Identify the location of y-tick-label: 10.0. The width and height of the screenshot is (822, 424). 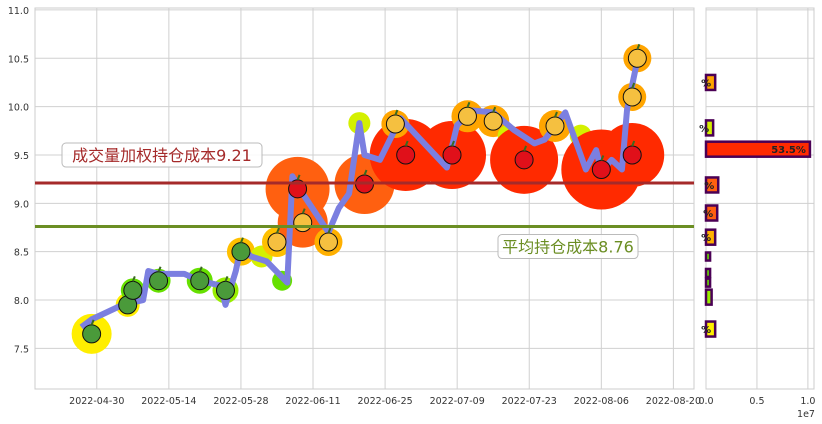
(18, 108).